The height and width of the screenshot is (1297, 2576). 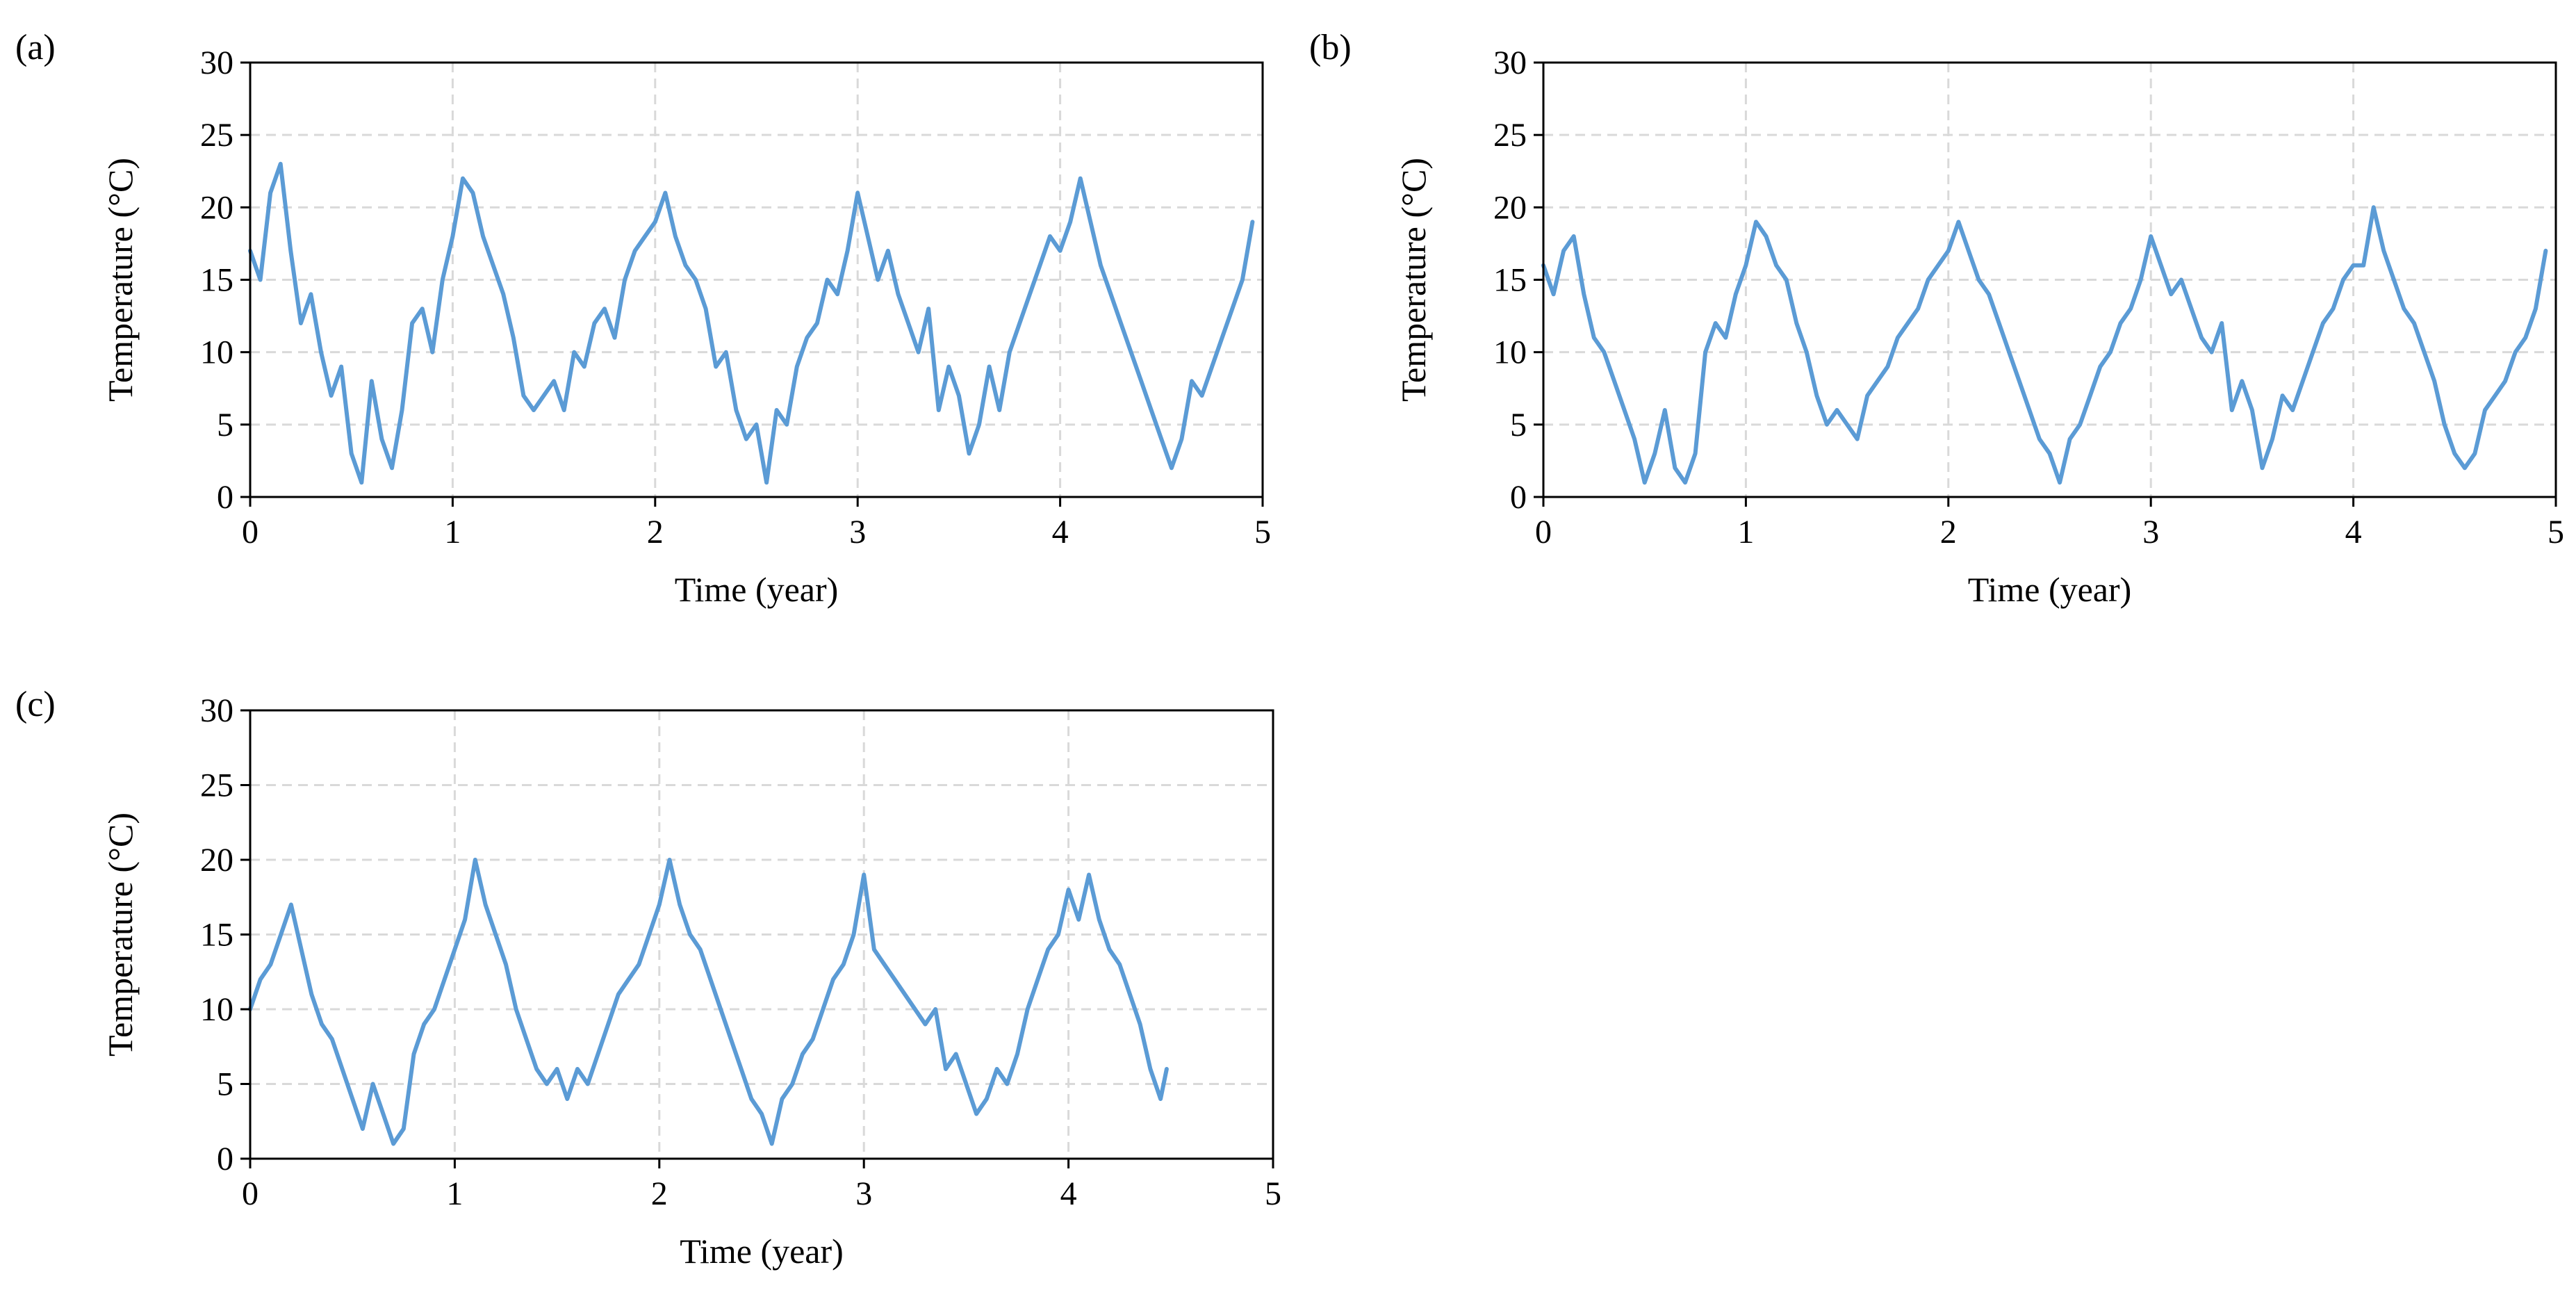 What do you see at coordinates (35, 704) in the screenshot?
I see `panel-label: (c)` at bounding box center [35, 704].